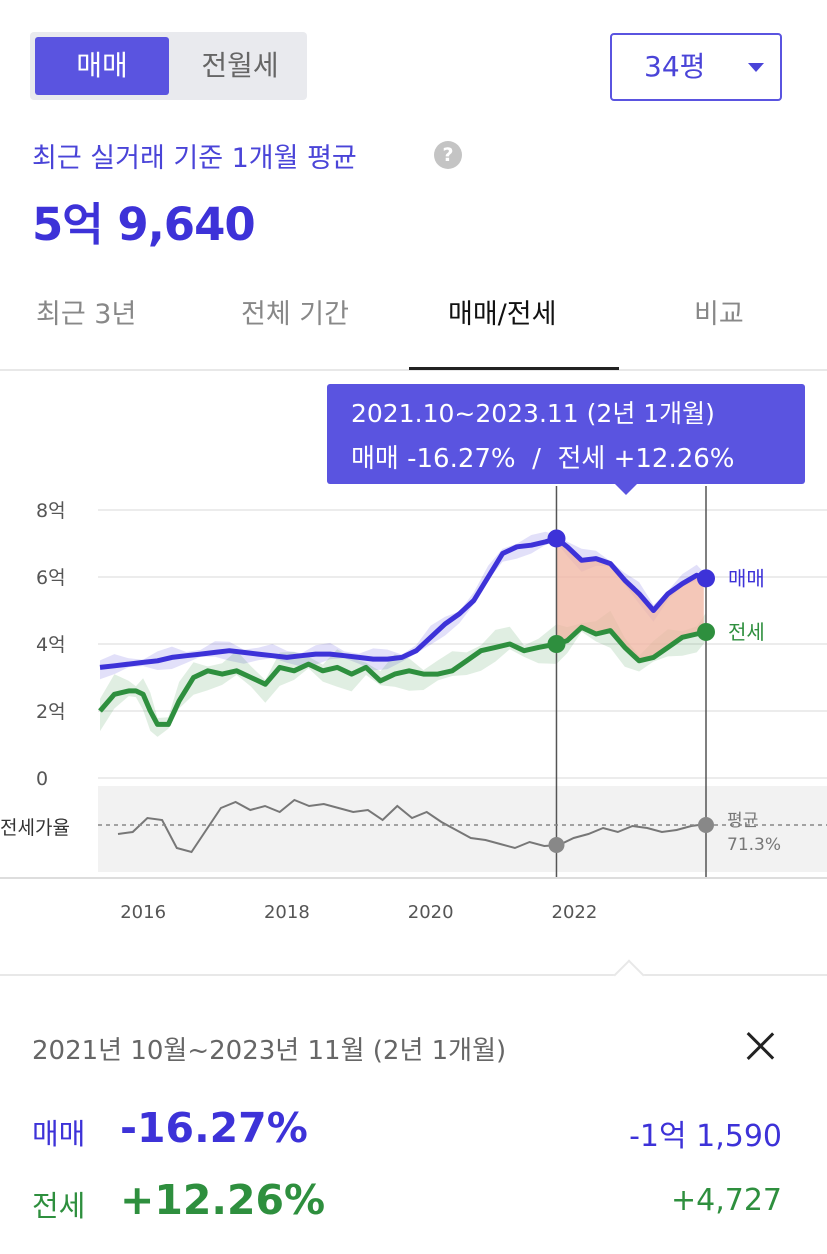  Describe the element at coordinates (402, 675) in the screenshot. I see `jeonse-price-line` at that location.